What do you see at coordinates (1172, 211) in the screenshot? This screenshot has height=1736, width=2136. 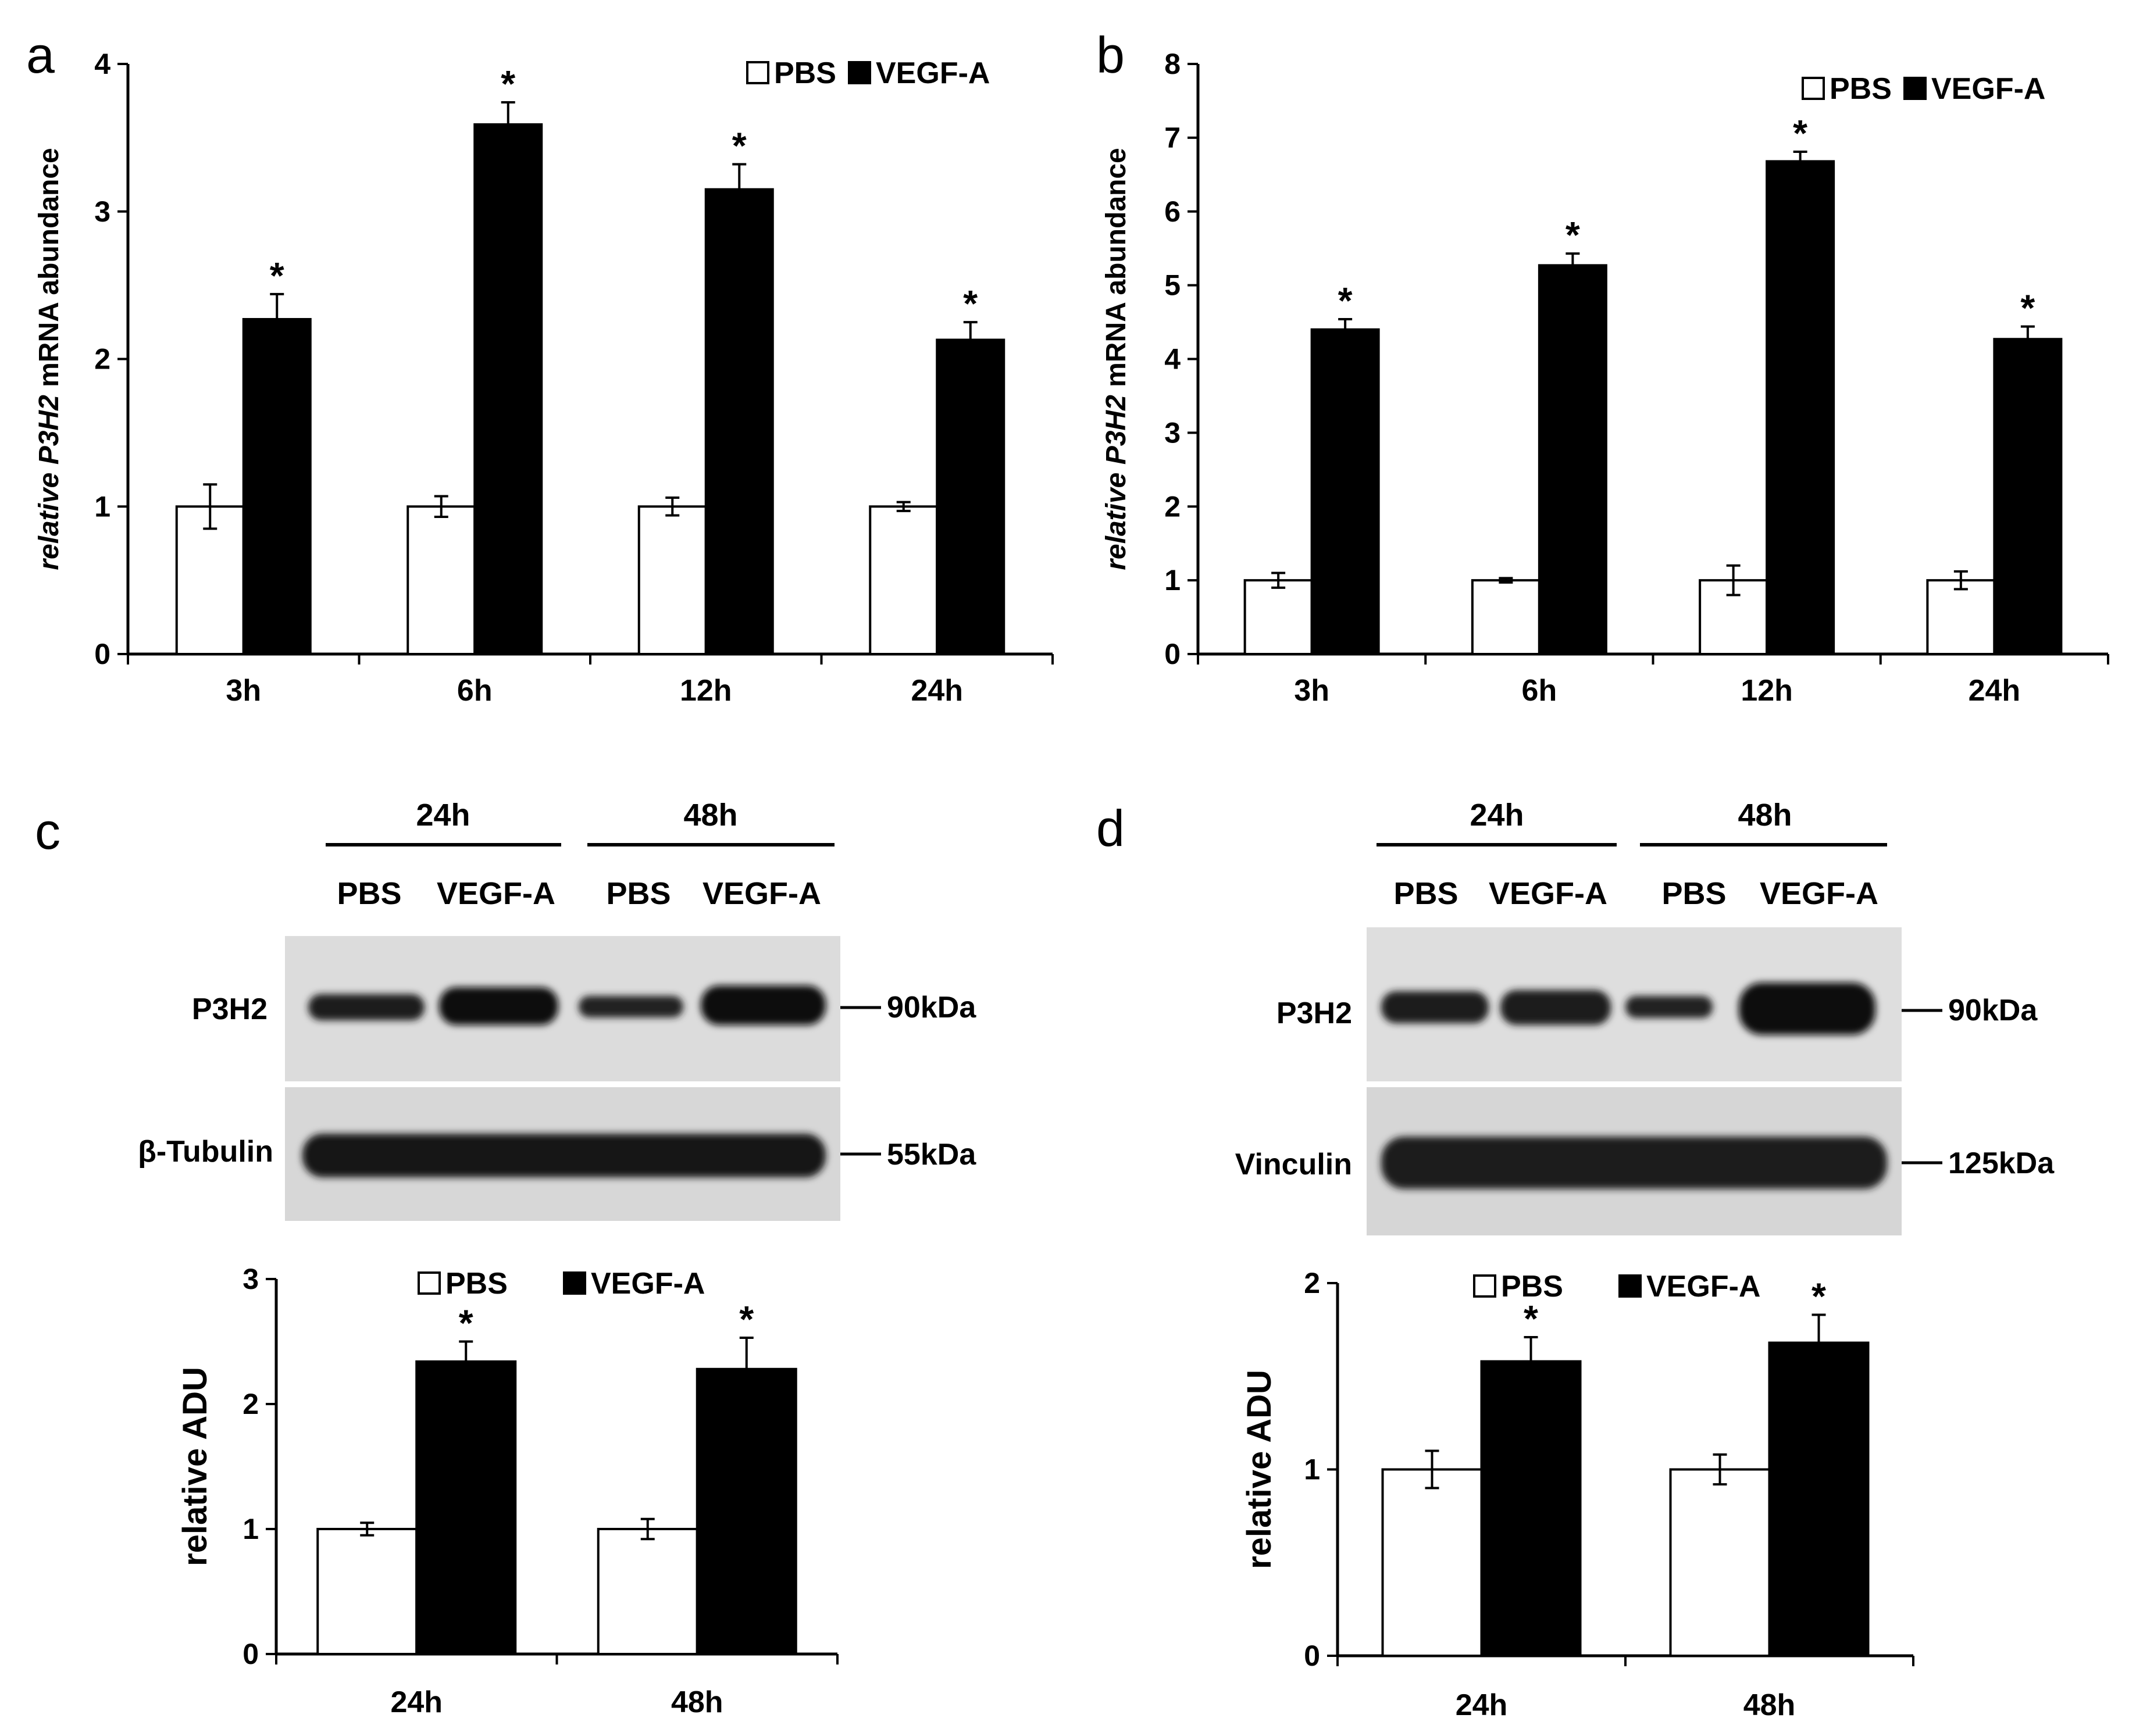 I see `y-tick-label: 6` at bounding box center [1172, 211].